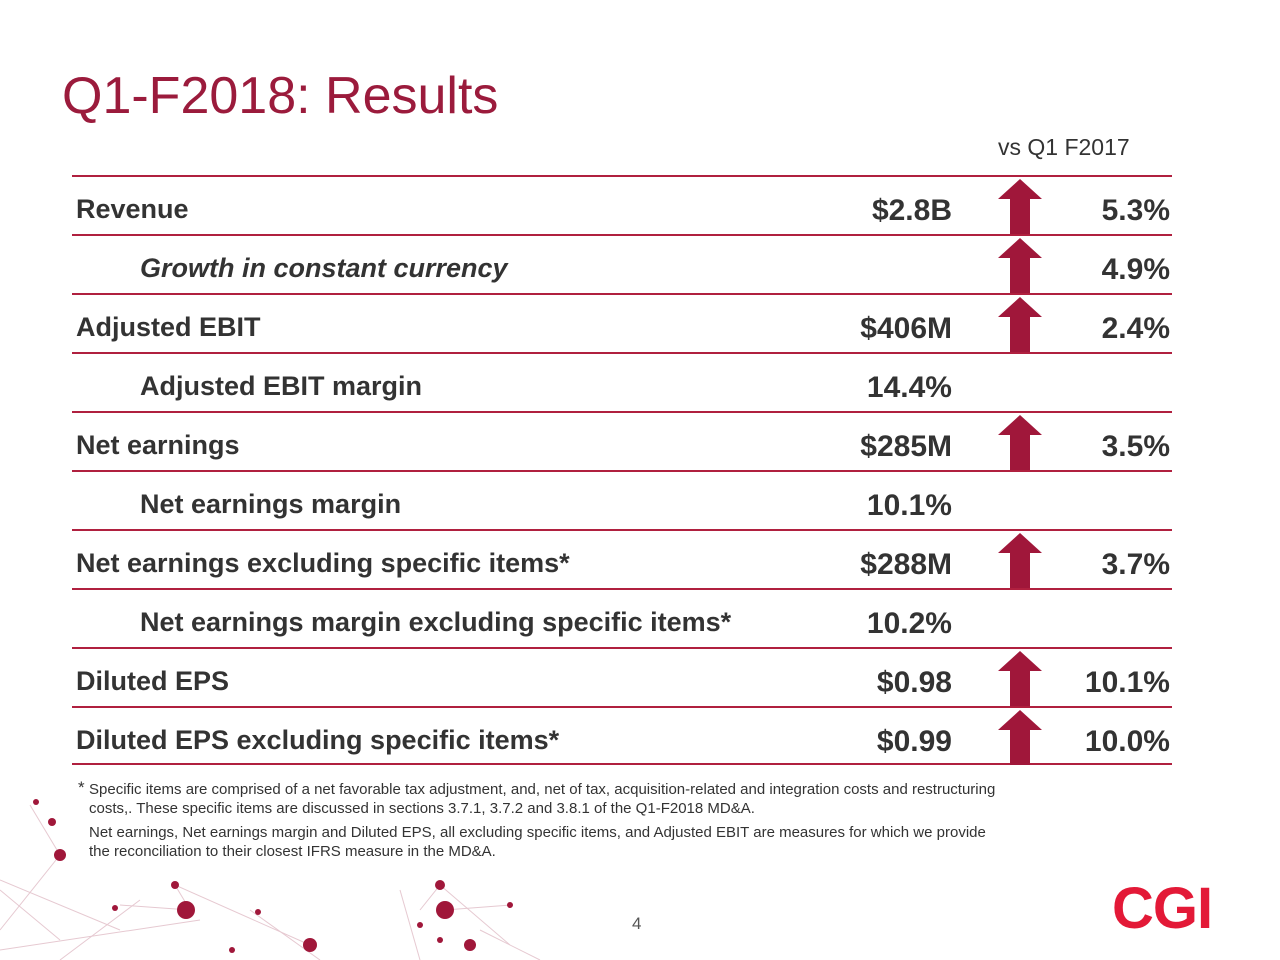  Describe the element at coordinates (168, 327) in the screenshot. I see `row-label: Adjusted EBIT` at that location.